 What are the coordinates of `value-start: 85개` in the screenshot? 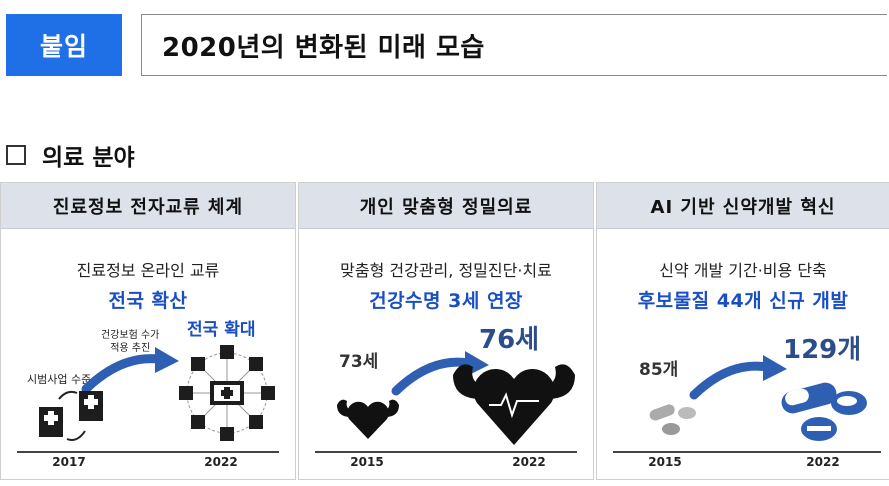 It's located at (659, 370).